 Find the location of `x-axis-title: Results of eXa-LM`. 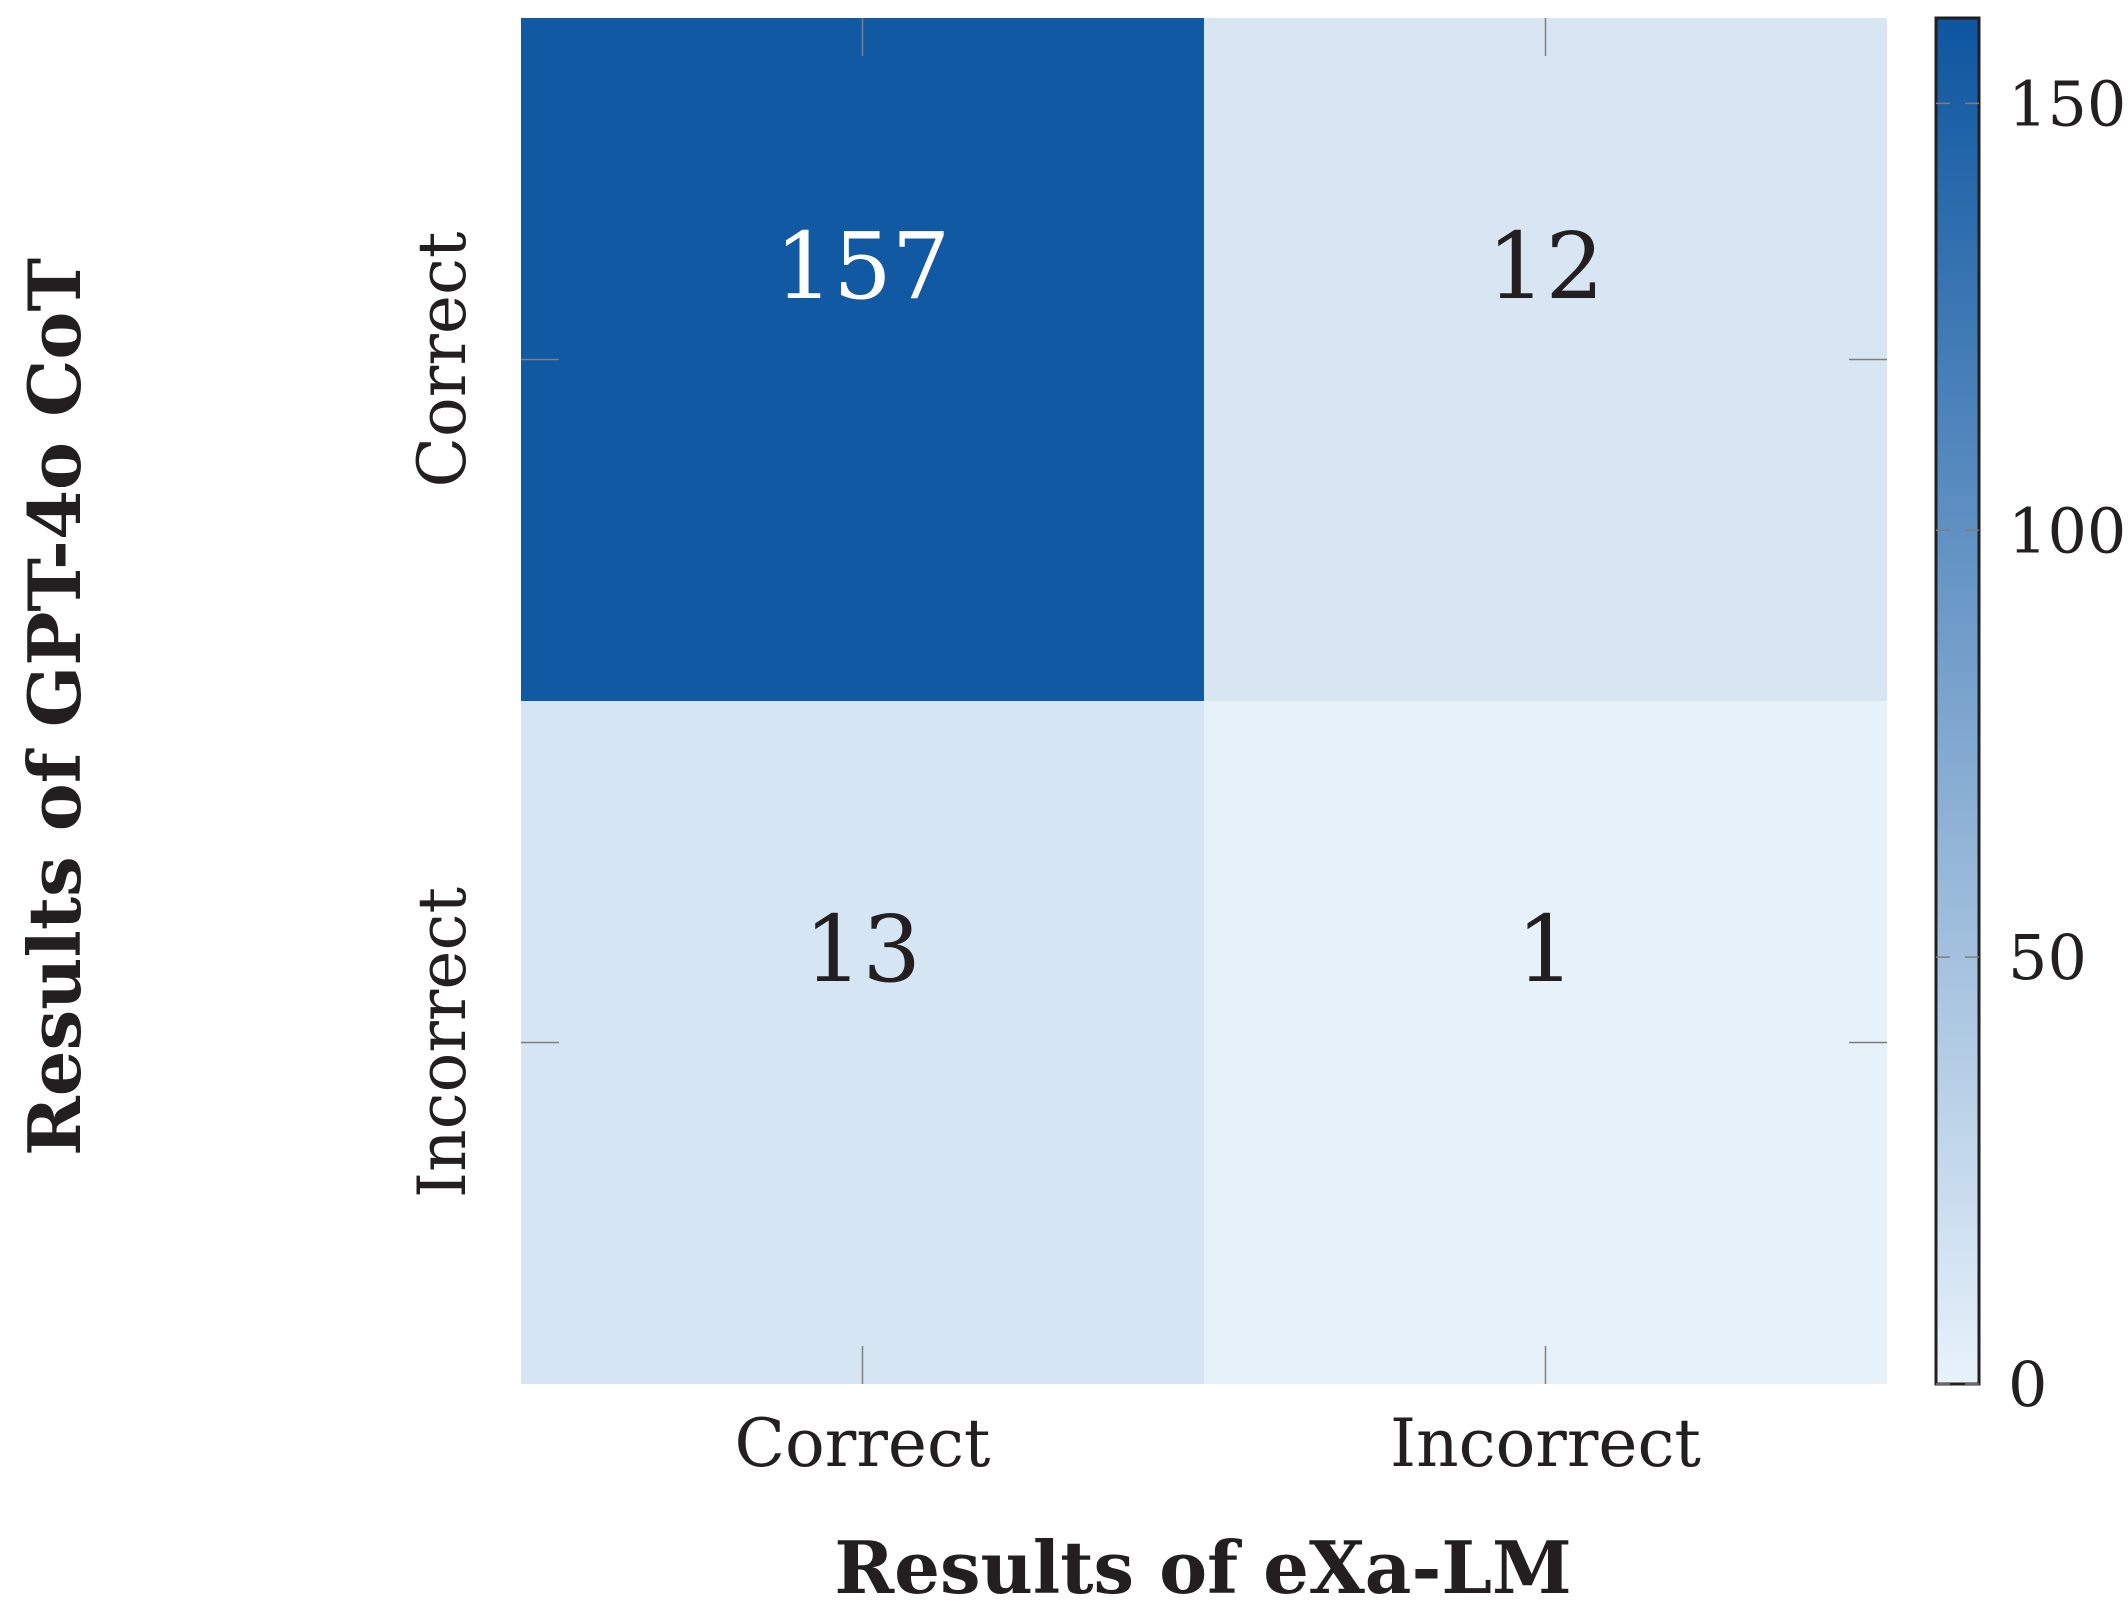

x-axis-title: Results of eXa-LM is located at coordinates (1202, 1567).